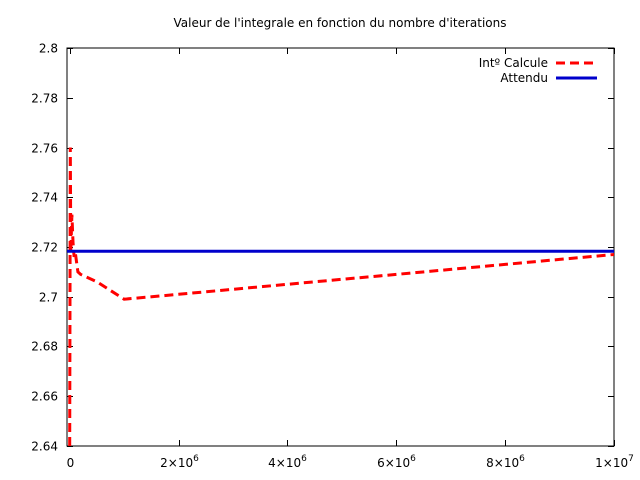 The image size is (640, 480). Describe the element at coordinates (502, 463) in the screenshot. I see `x-tick-label-base: 8×10` at that location.